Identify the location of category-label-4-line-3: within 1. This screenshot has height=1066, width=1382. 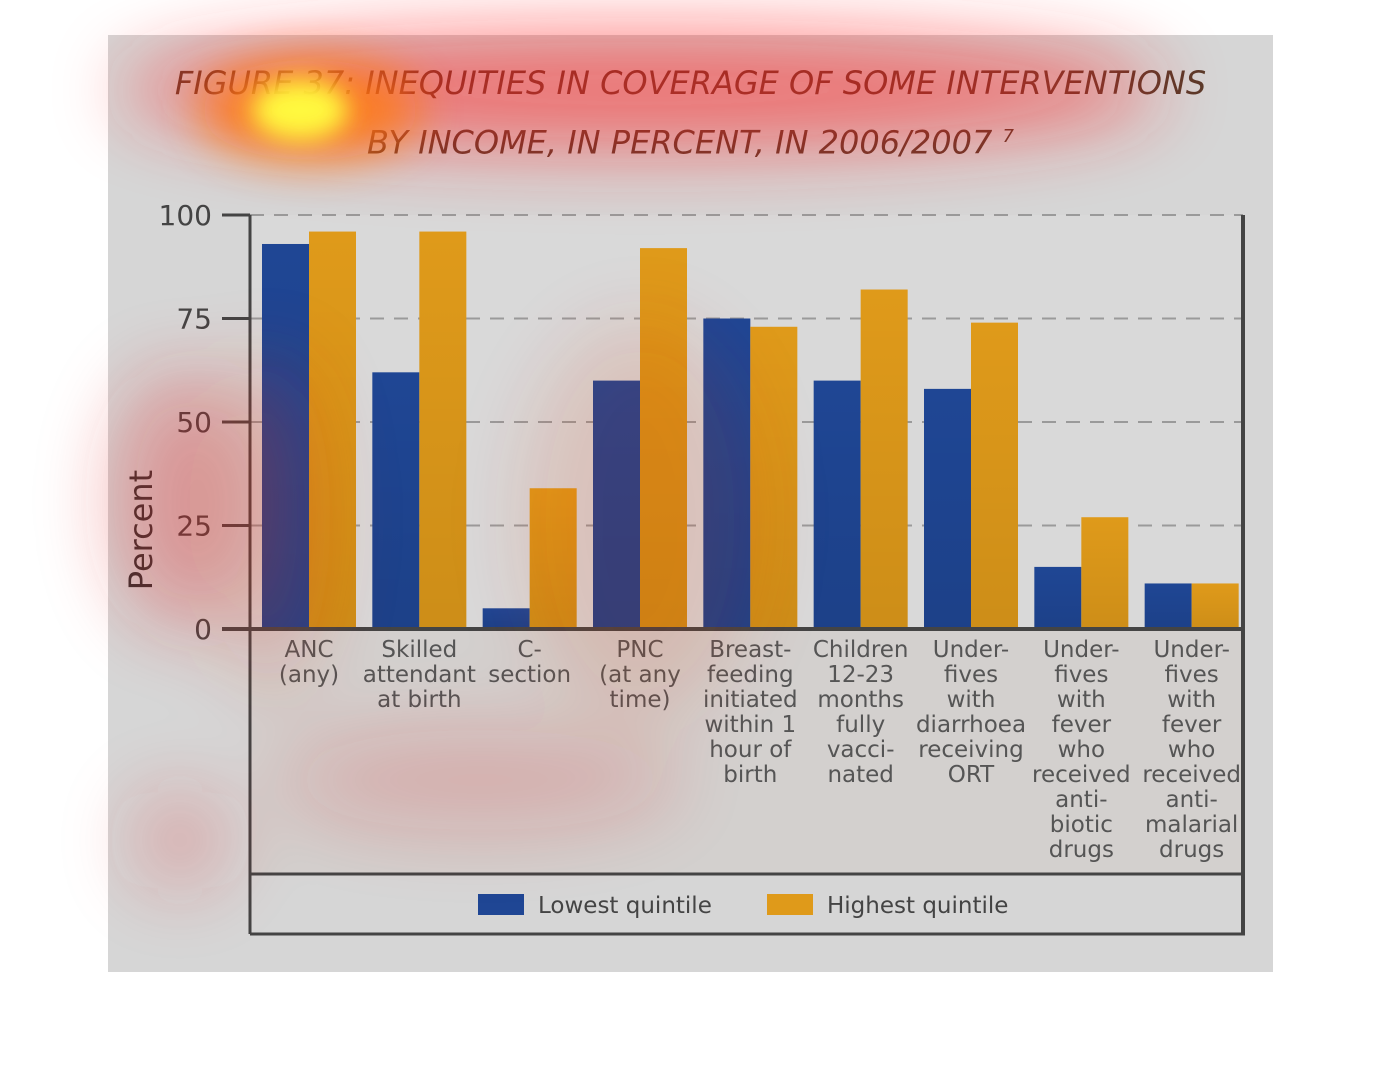
(750, 725).